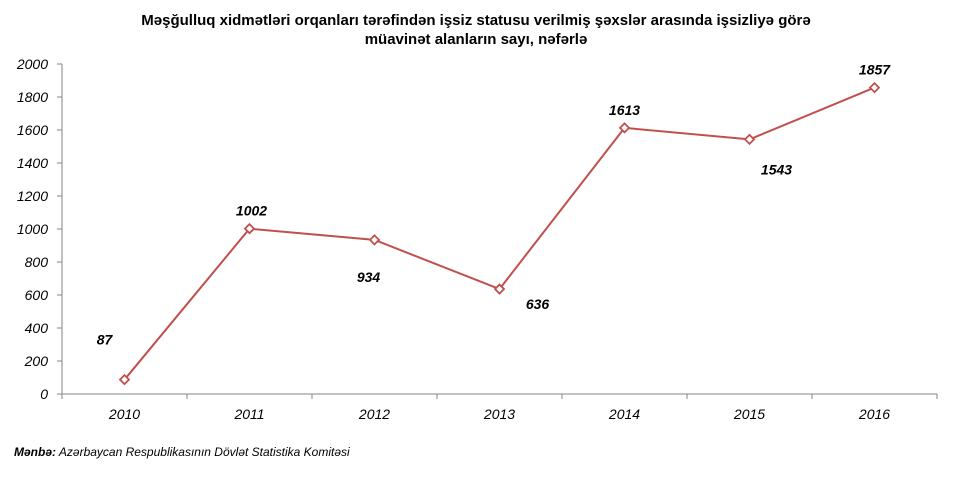 The height and width of the screenshot is (477, 959). Describe the element at coordinates (32, 196) in the screenshot. I see `y-tick-label: 1200` at that location.